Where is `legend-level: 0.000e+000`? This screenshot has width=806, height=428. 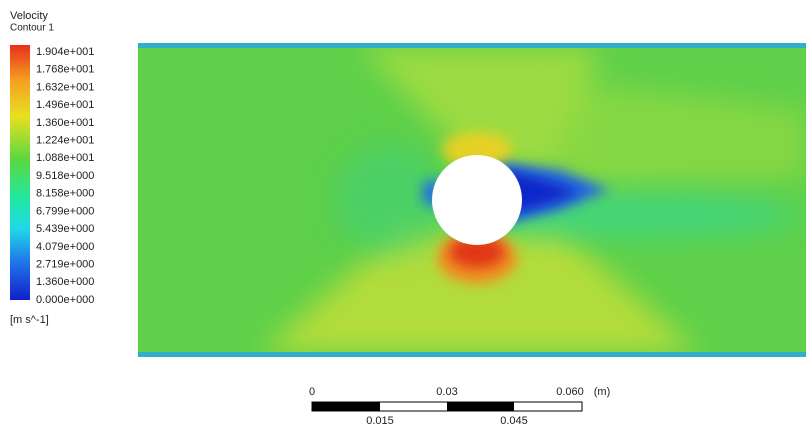 legend-level: 0.000e+000 is located at coordinates (65, 300).